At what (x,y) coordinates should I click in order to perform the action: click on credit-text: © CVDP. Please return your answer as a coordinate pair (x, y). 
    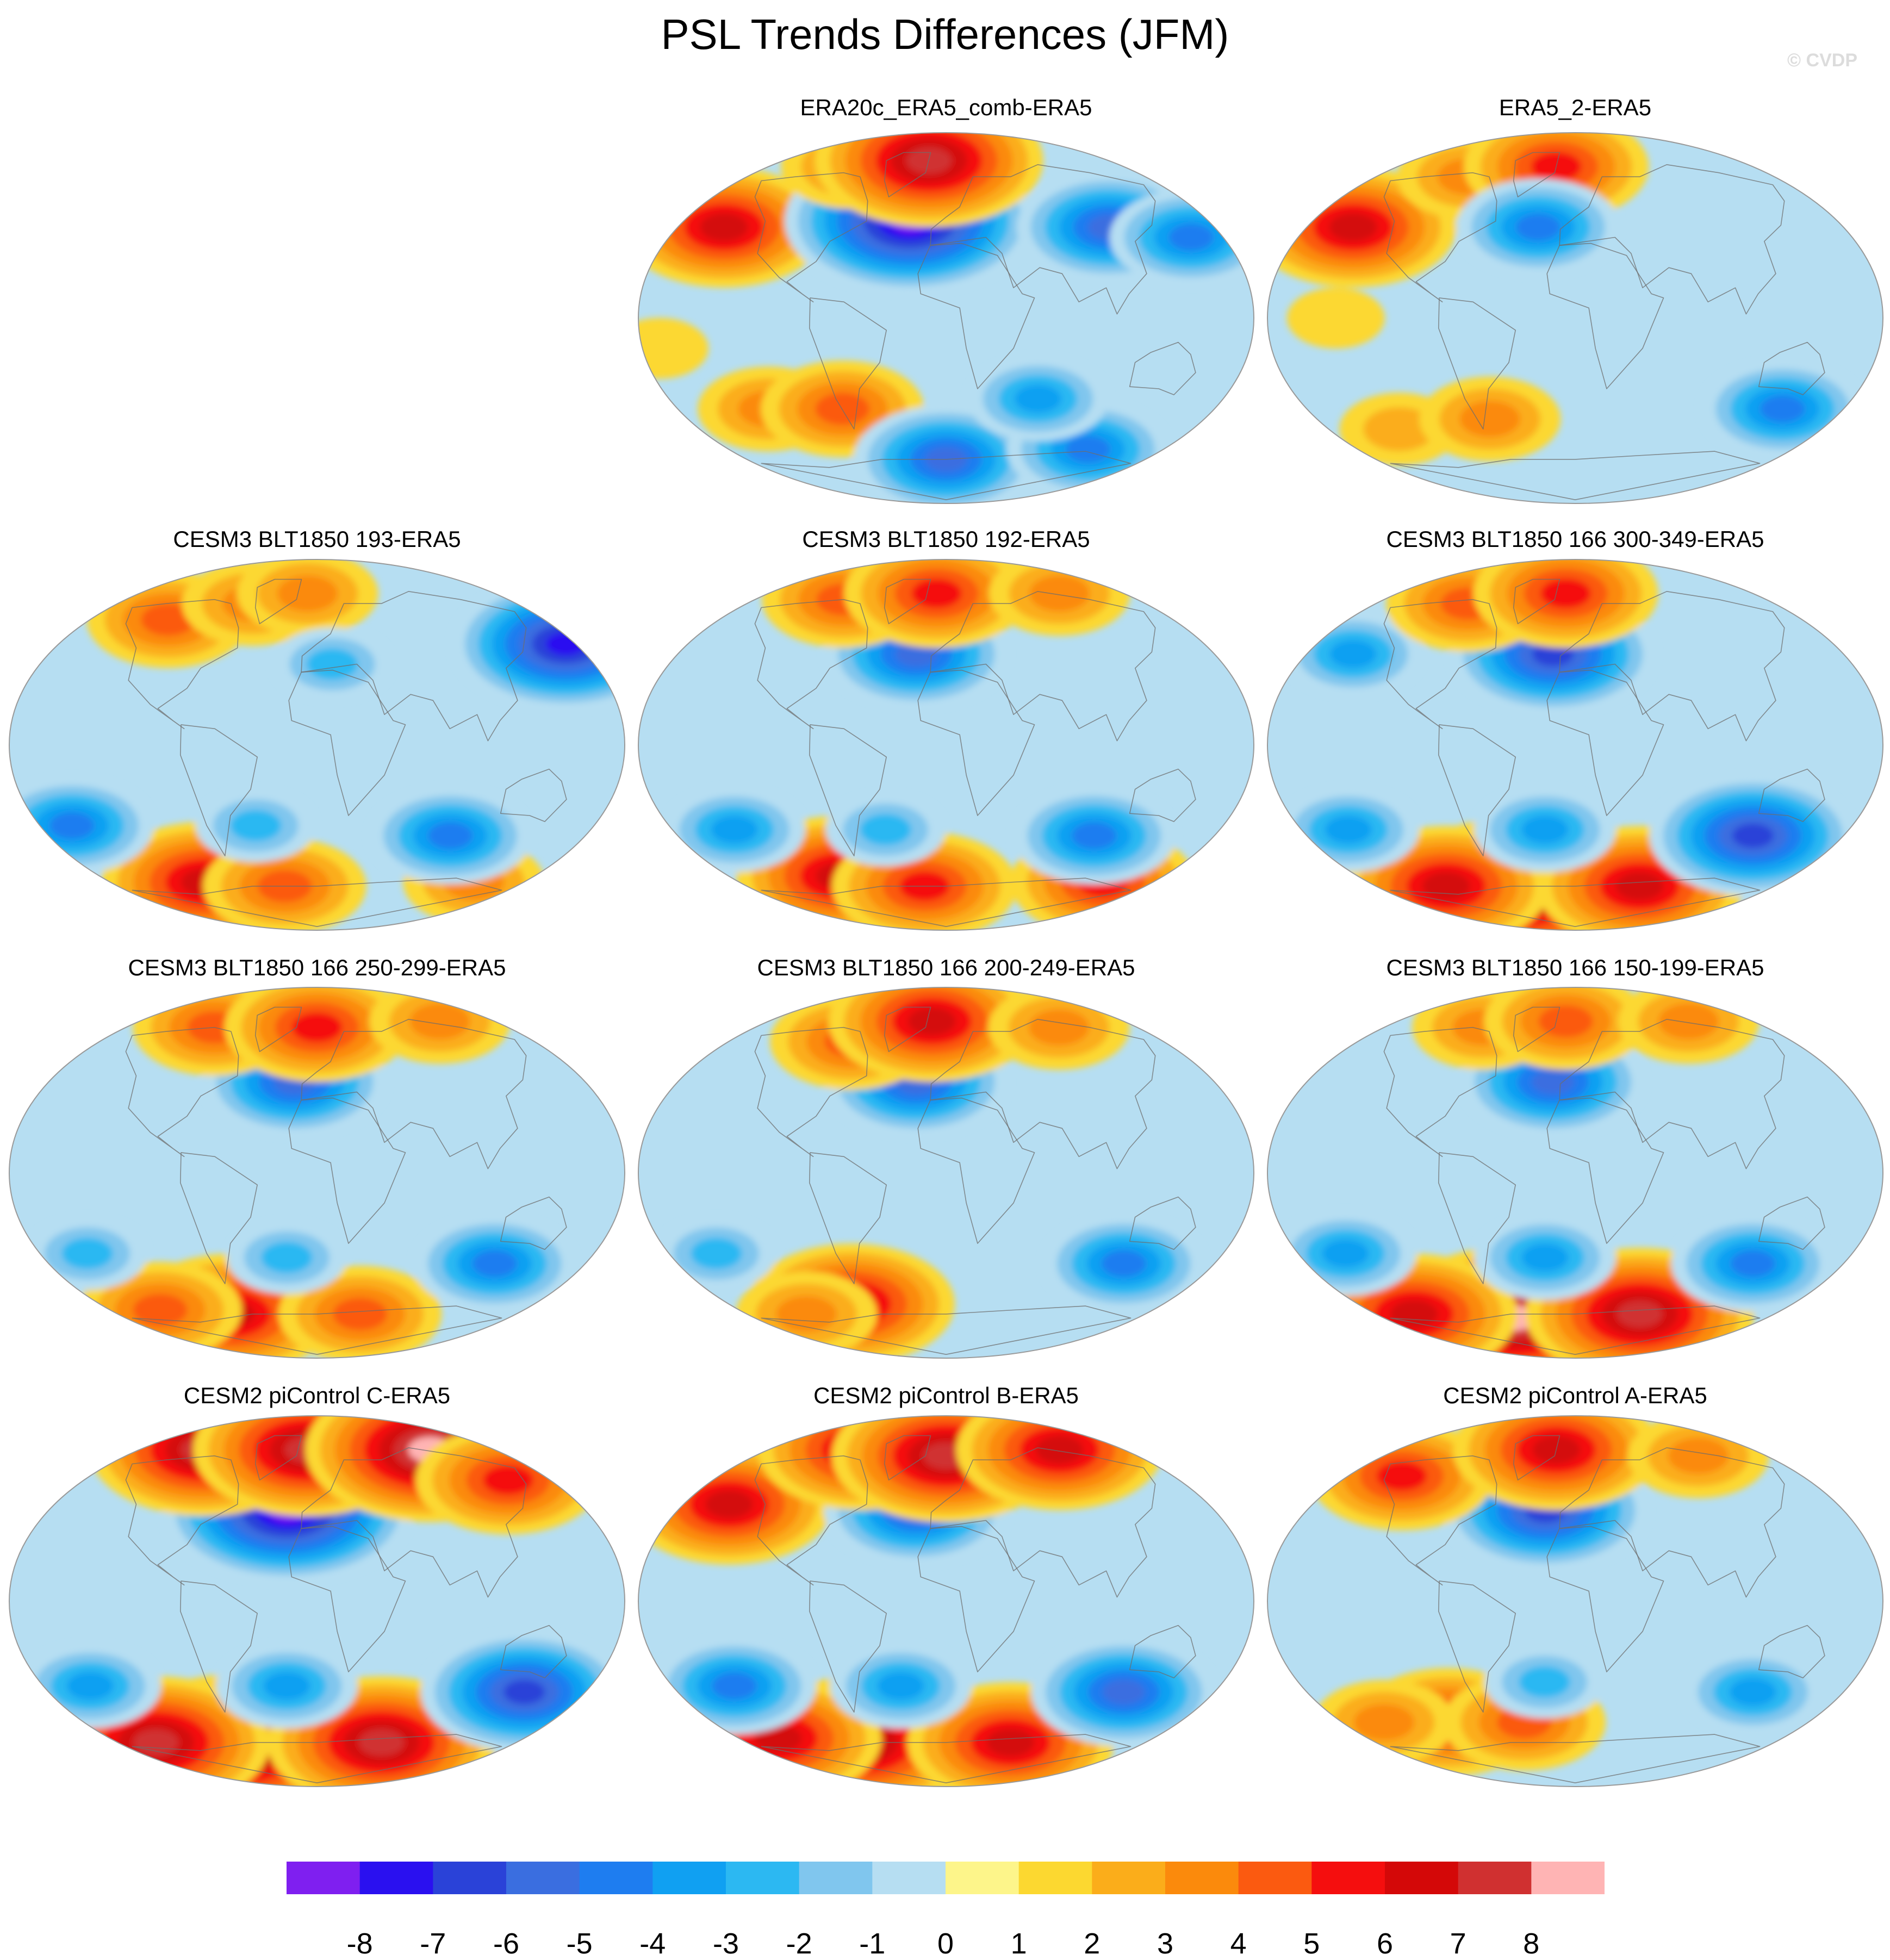
    Looking at the image, I should click on (1822, 60).